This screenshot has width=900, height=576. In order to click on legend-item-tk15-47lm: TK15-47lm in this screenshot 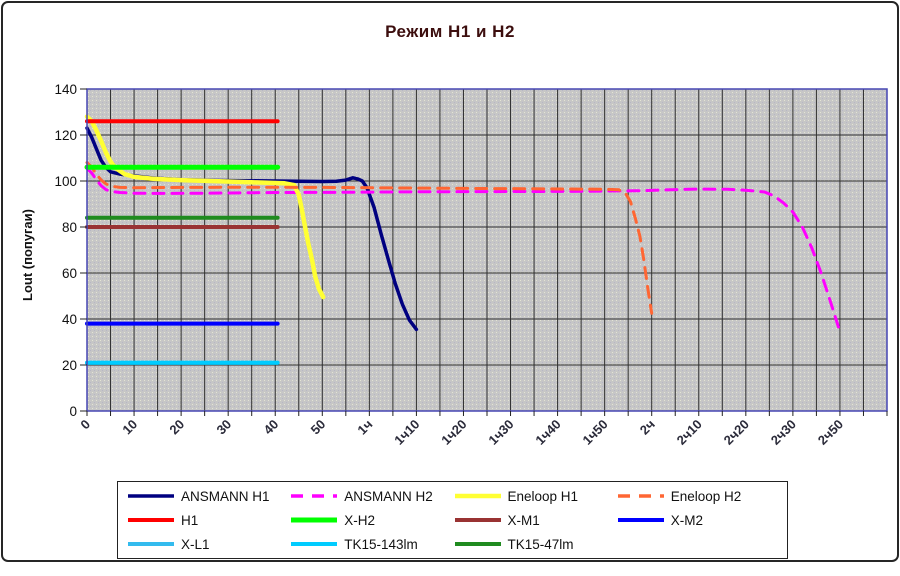, I will do `click(534, 544)`.